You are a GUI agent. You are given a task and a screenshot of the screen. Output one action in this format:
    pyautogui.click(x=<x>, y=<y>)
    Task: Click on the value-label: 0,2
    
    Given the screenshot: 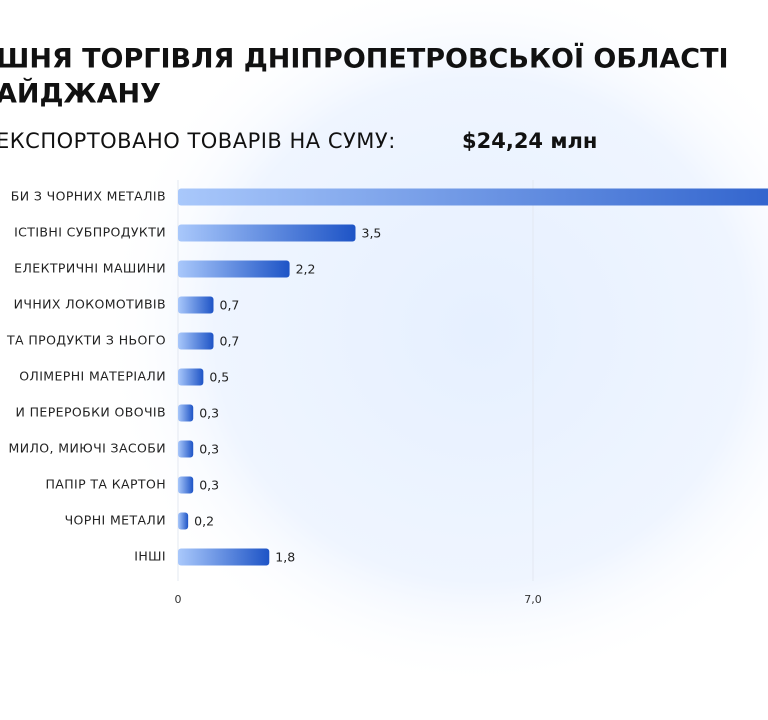 What is the action you would take?
    pyautogui.click(x=204, y=521)
    